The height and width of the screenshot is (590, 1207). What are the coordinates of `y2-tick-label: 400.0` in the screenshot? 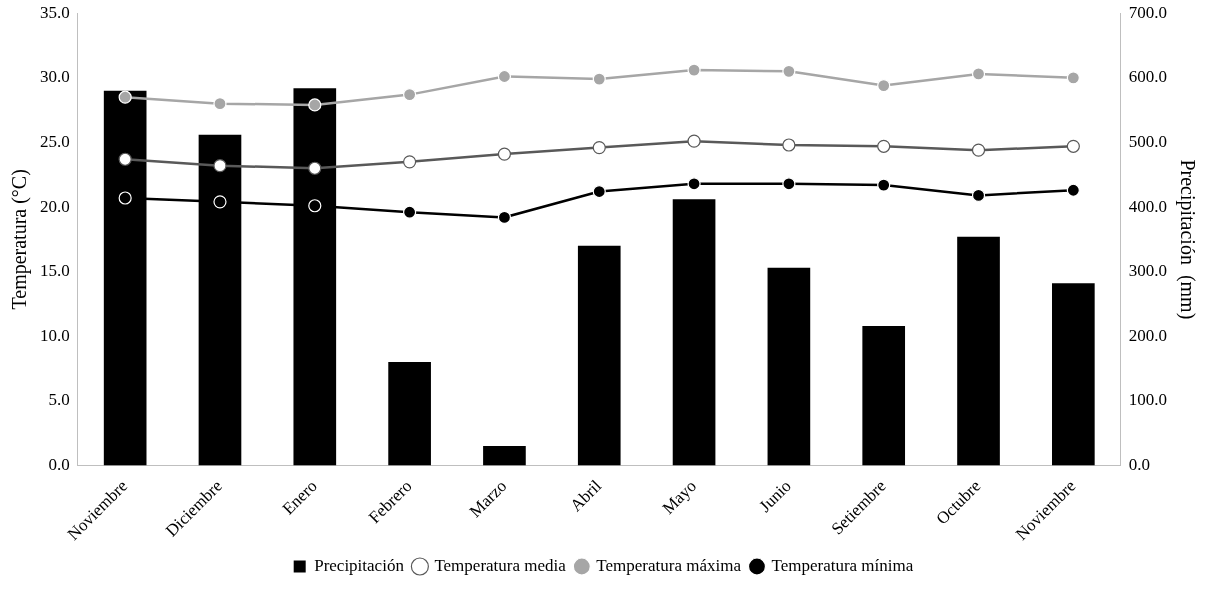 It's located at (1147, 206).